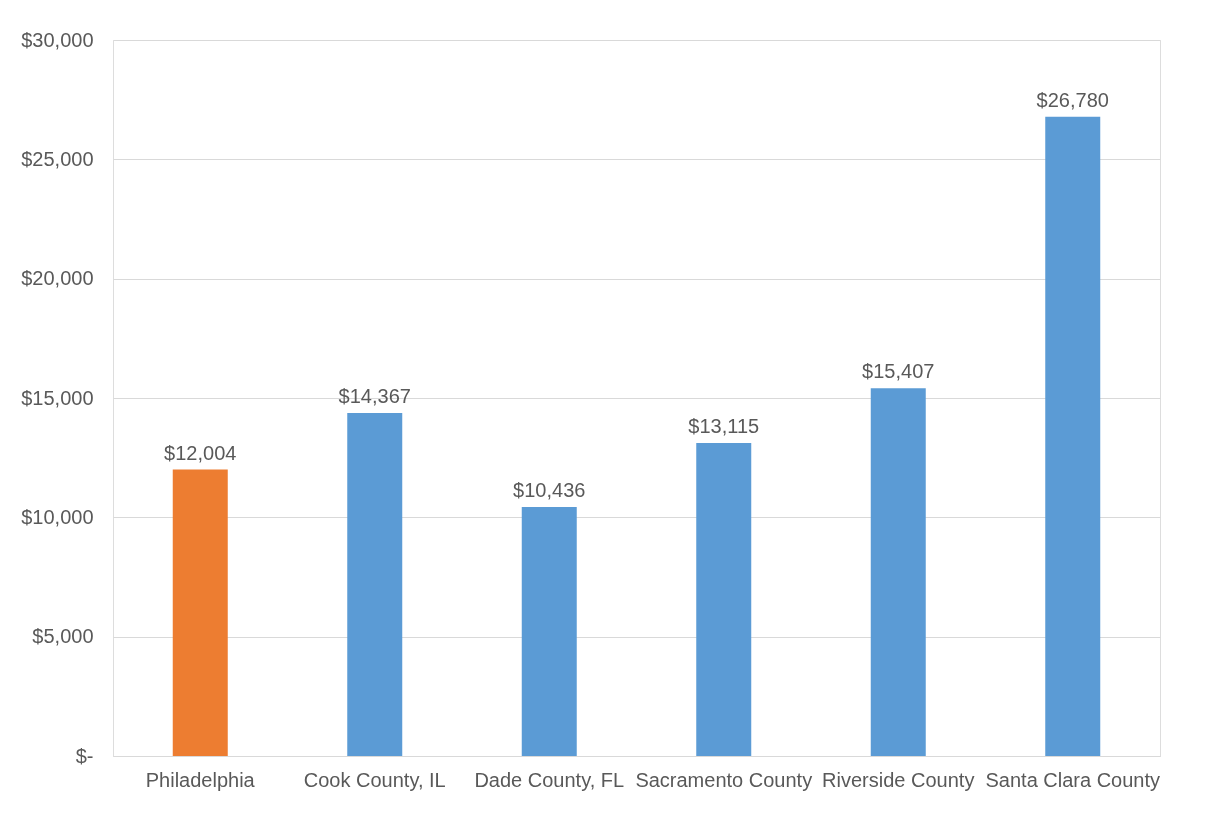  What do you see at coordinates (84, 755) in the screenshot?
I see `y-tick-label: $-` at bounding box center [84, 755].